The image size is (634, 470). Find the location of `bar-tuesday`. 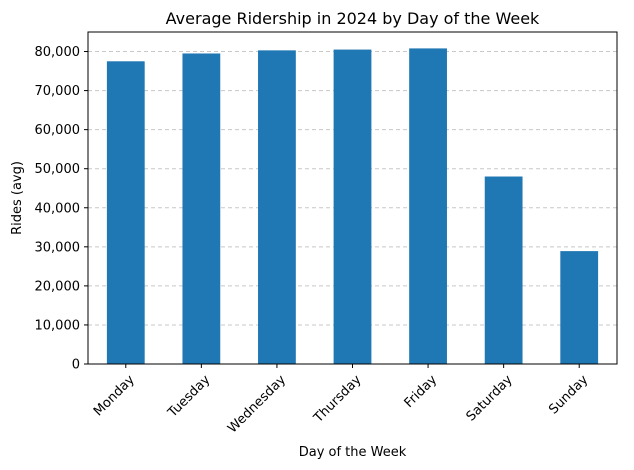

bar-tuesday is located at coordinates (201, 208).